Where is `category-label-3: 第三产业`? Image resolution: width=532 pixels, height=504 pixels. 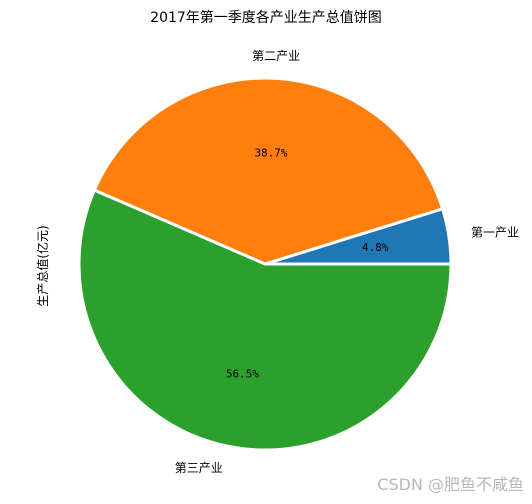 category-label-3: 第三产业 is located at coordinates (199, 468).